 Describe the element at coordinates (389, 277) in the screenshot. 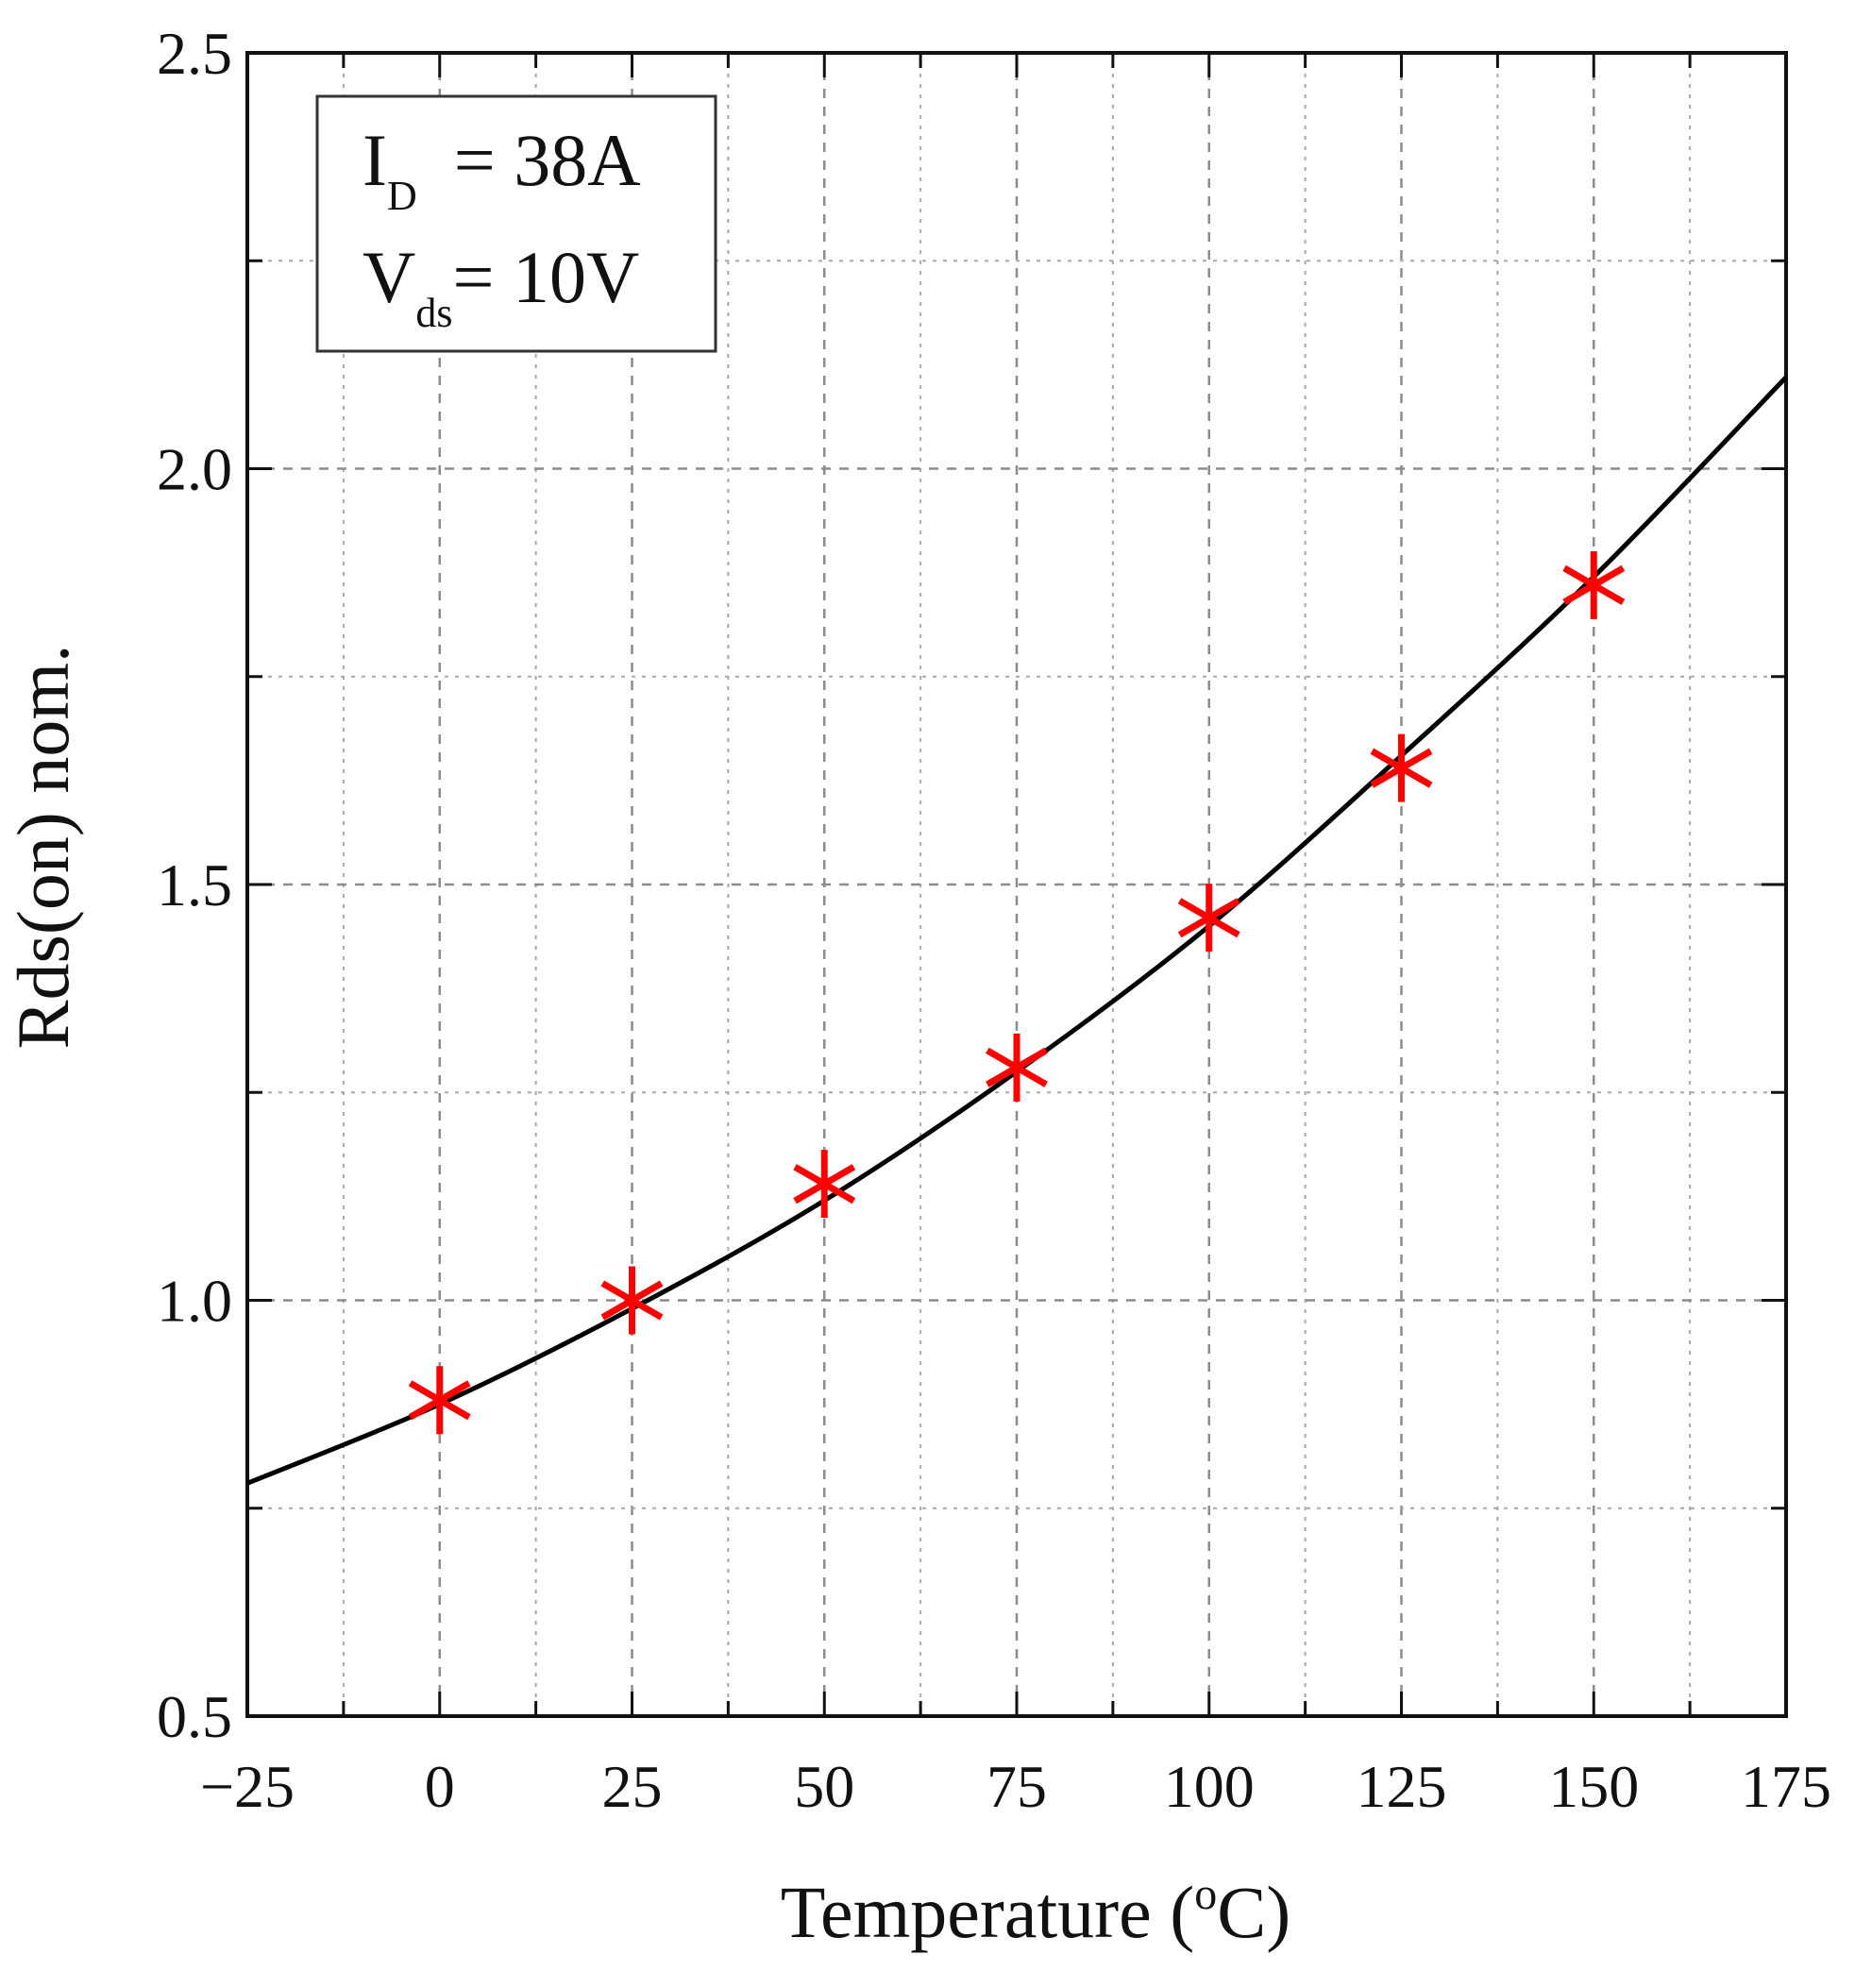

I see `legend-voltage-symbol: V` at that location.